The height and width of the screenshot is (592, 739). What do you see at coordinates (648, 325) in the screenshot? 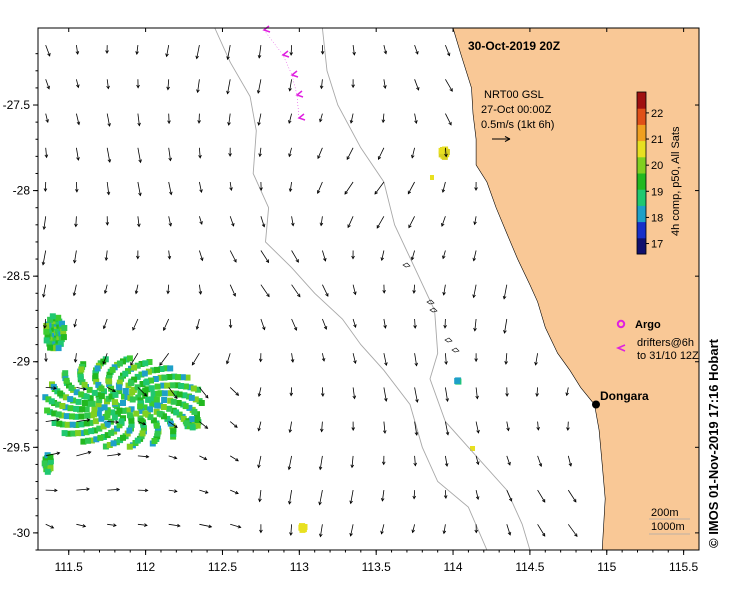
I see `argo-label: Argo` at bounding box center [648, 325].